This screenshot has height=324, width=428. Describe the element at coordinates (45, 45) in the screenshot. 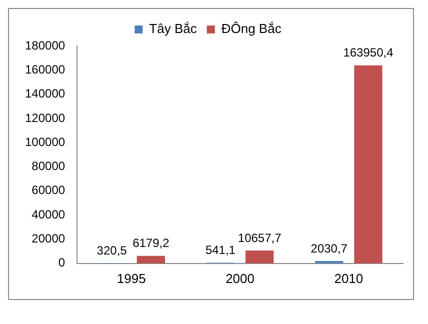

I see `y-tick-label: 180000` at that location.